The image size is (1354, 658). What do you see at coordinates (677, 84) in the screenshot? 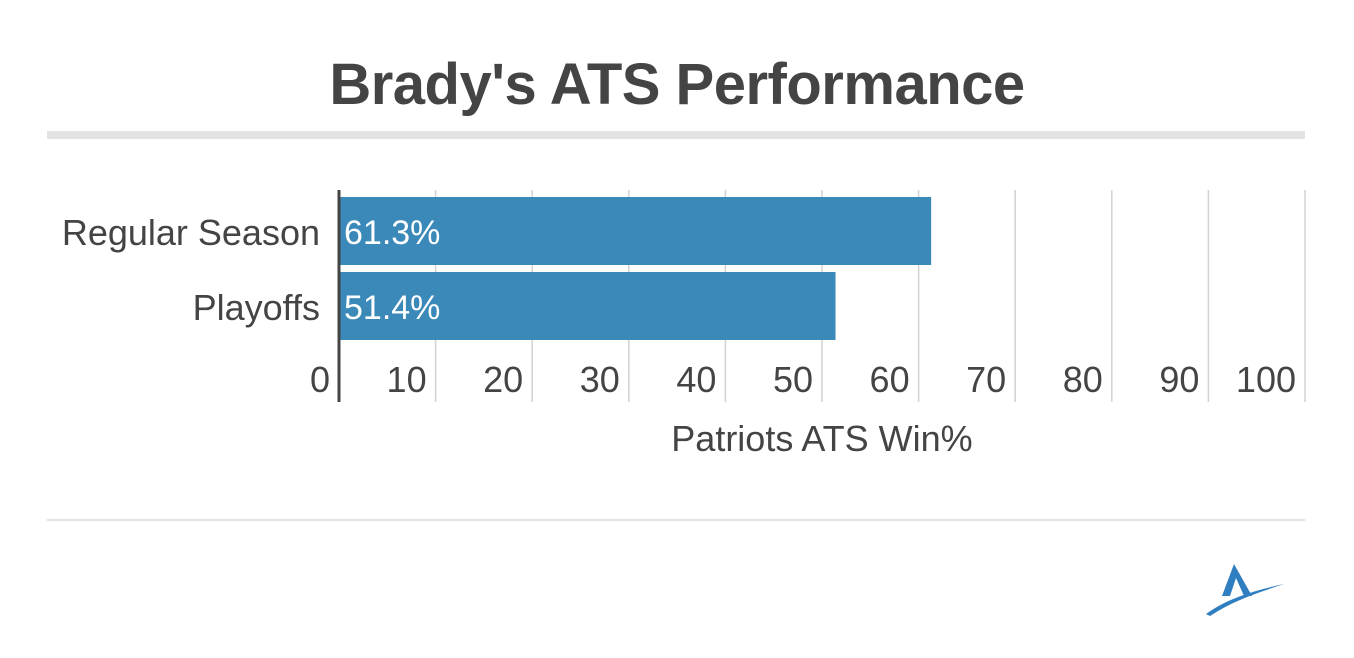
I see `chart-title: Brady's ATS Performance` at bounding box center [677, 84].